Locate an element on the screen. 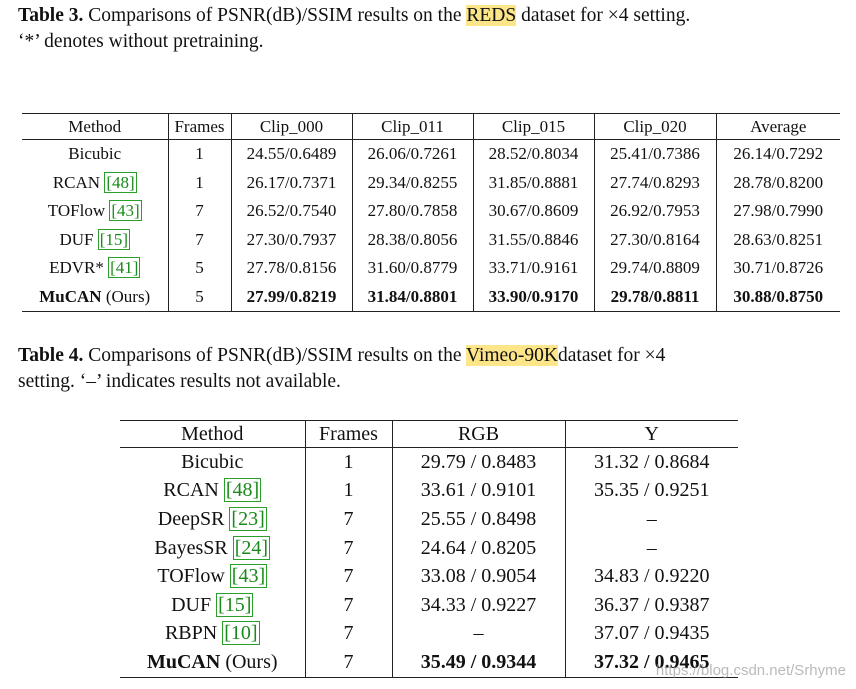  row: RBPN [10] 7–37.07 / 0.9435 is located at coordinates (429, 634).